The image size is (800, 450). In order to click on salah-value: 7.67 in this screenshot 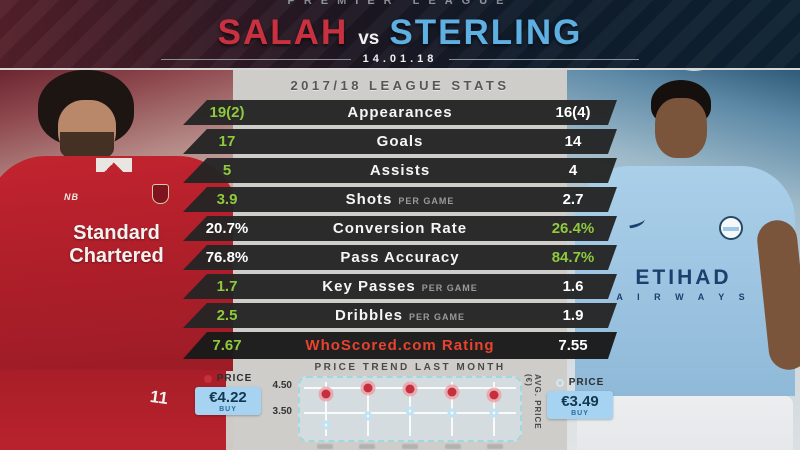, I will do `click(227, 345)`.